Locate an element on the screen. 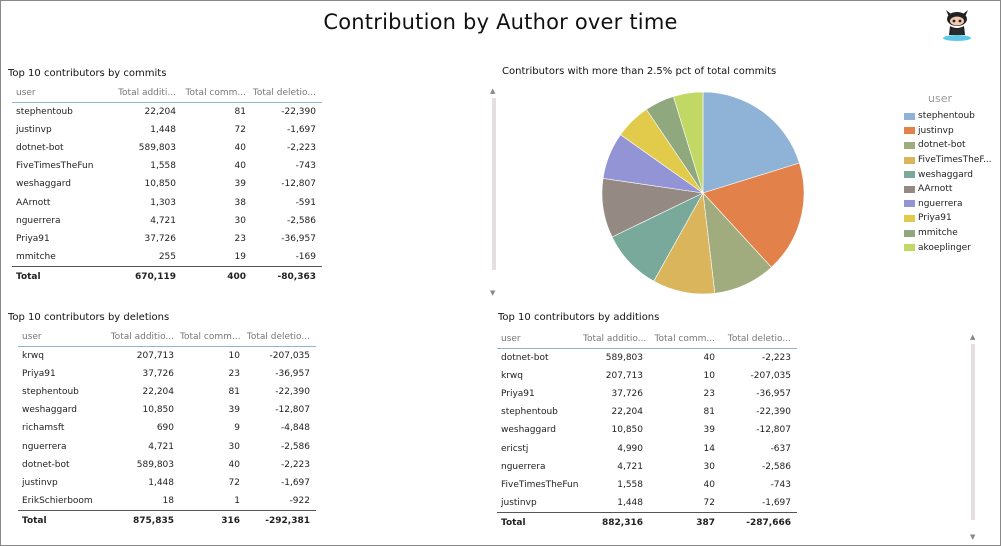 This screenshot has width=1001, height=546. commits-table-title: Top 10 contributors by commits is located at coordinates (87, 73).